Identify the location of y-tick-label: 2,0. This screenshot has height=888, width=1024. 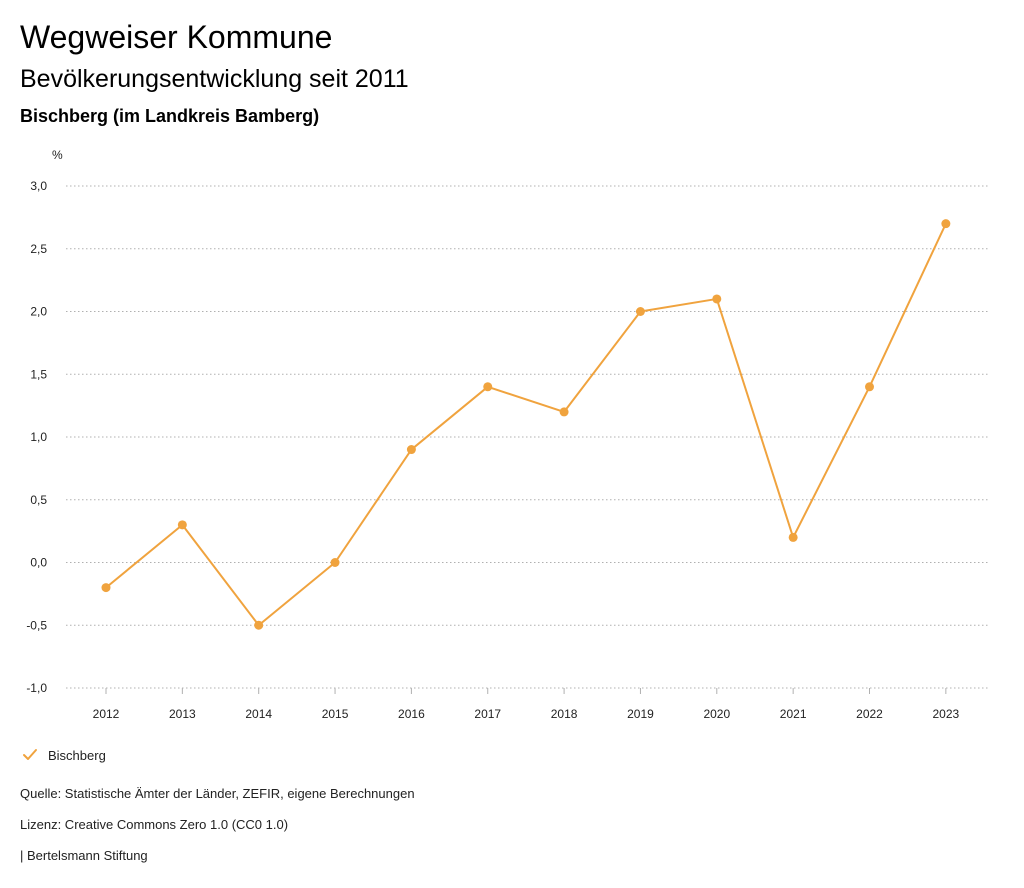
(38, 312).